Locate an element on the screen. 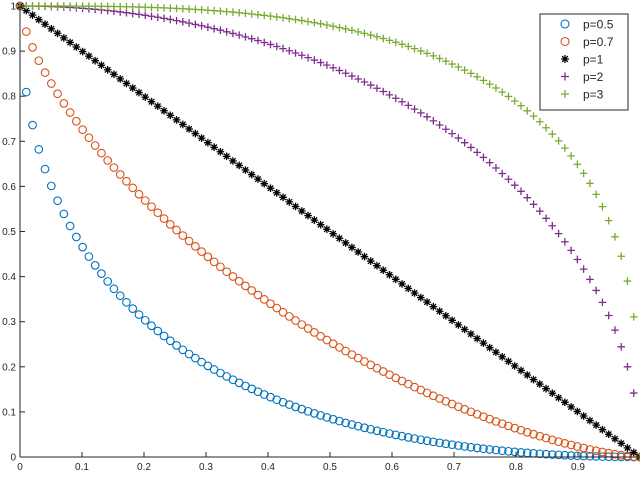  legend-item: p=2 is located at coordinates (582, 77).